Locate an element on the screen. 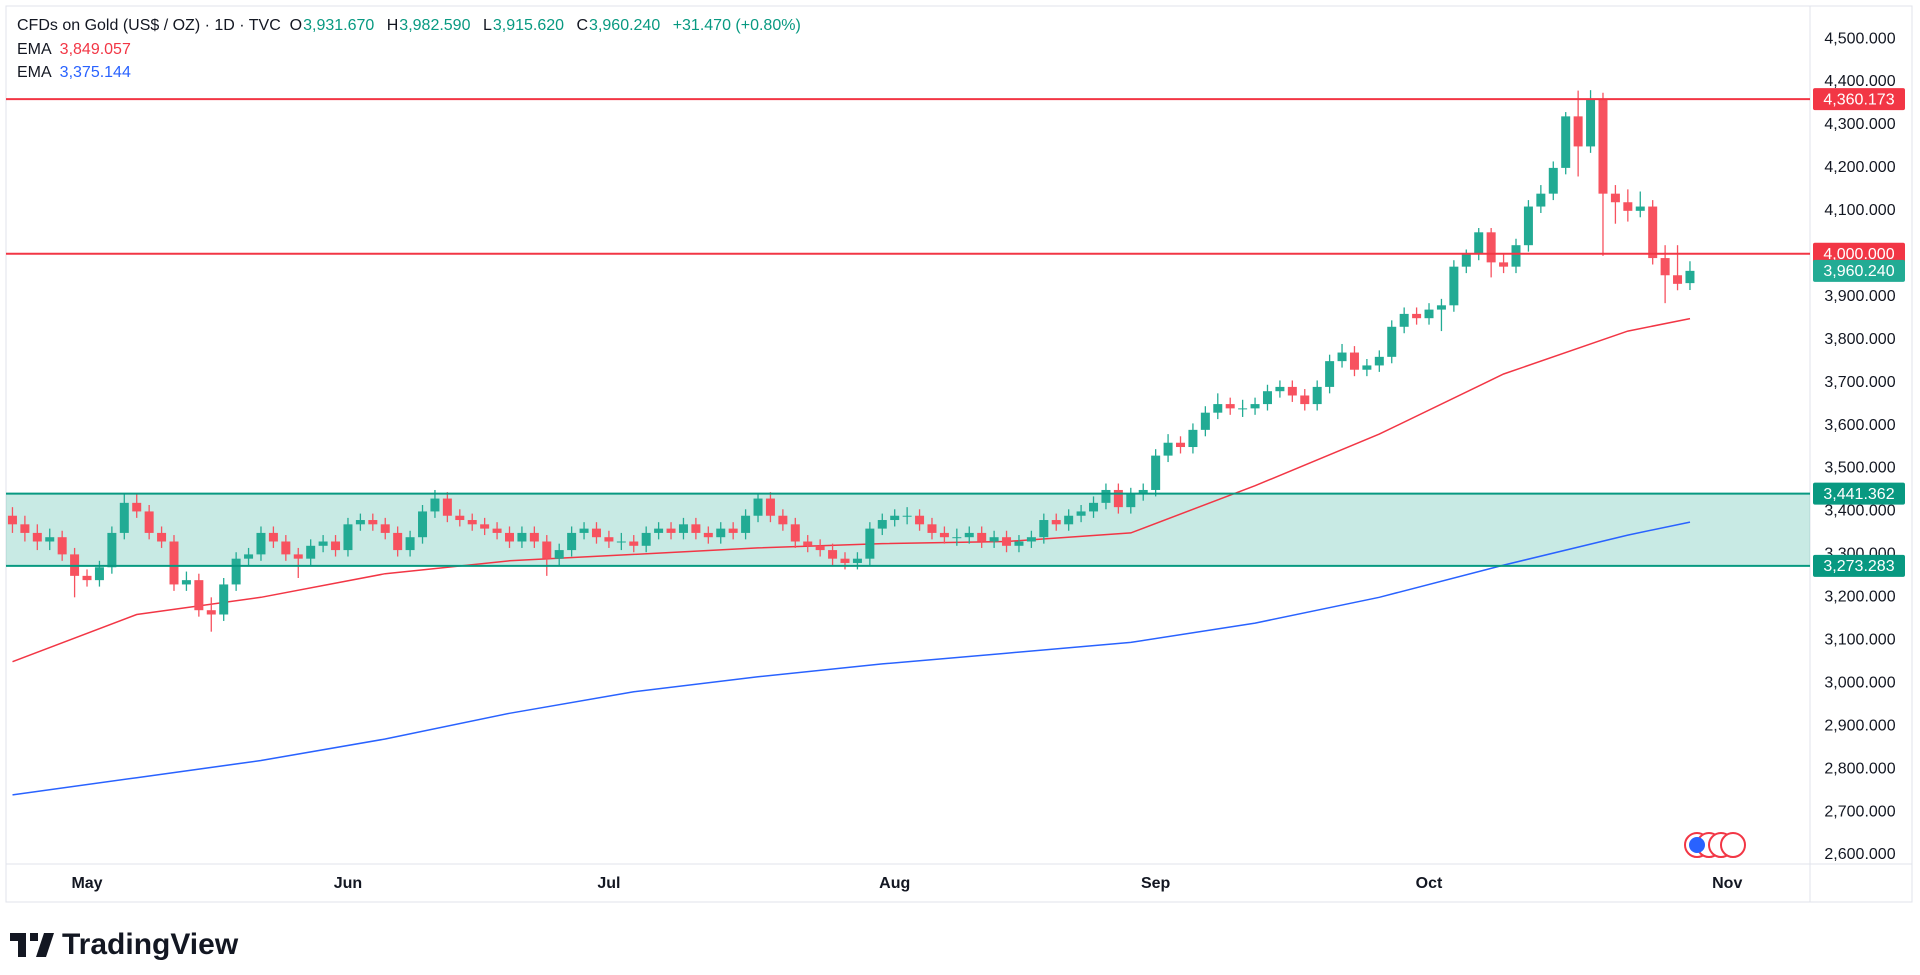 The height and width of the screenshot is (975, 1920). event-flags is located at coordinates (1715, 845).